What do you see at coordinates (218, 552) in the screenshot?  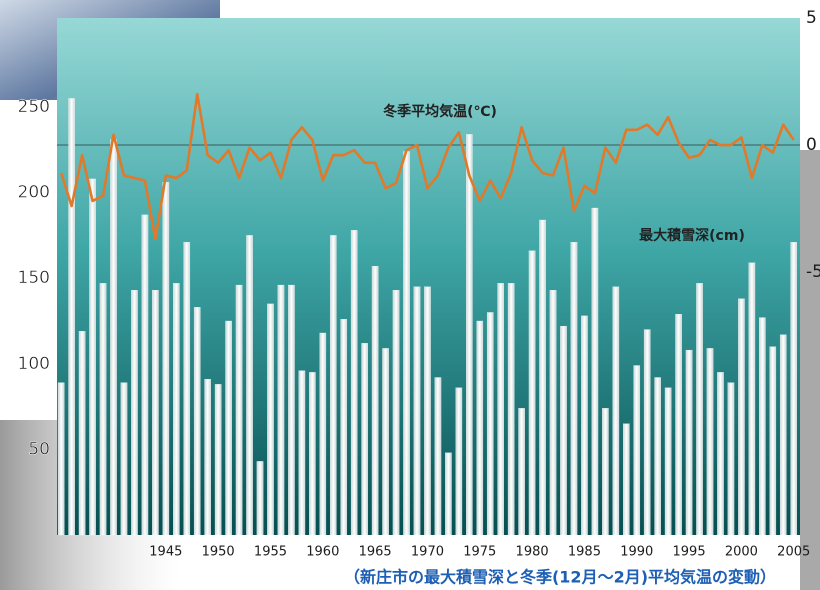 I see `x-tick-label: 1950` at bounding box center [218, 552].